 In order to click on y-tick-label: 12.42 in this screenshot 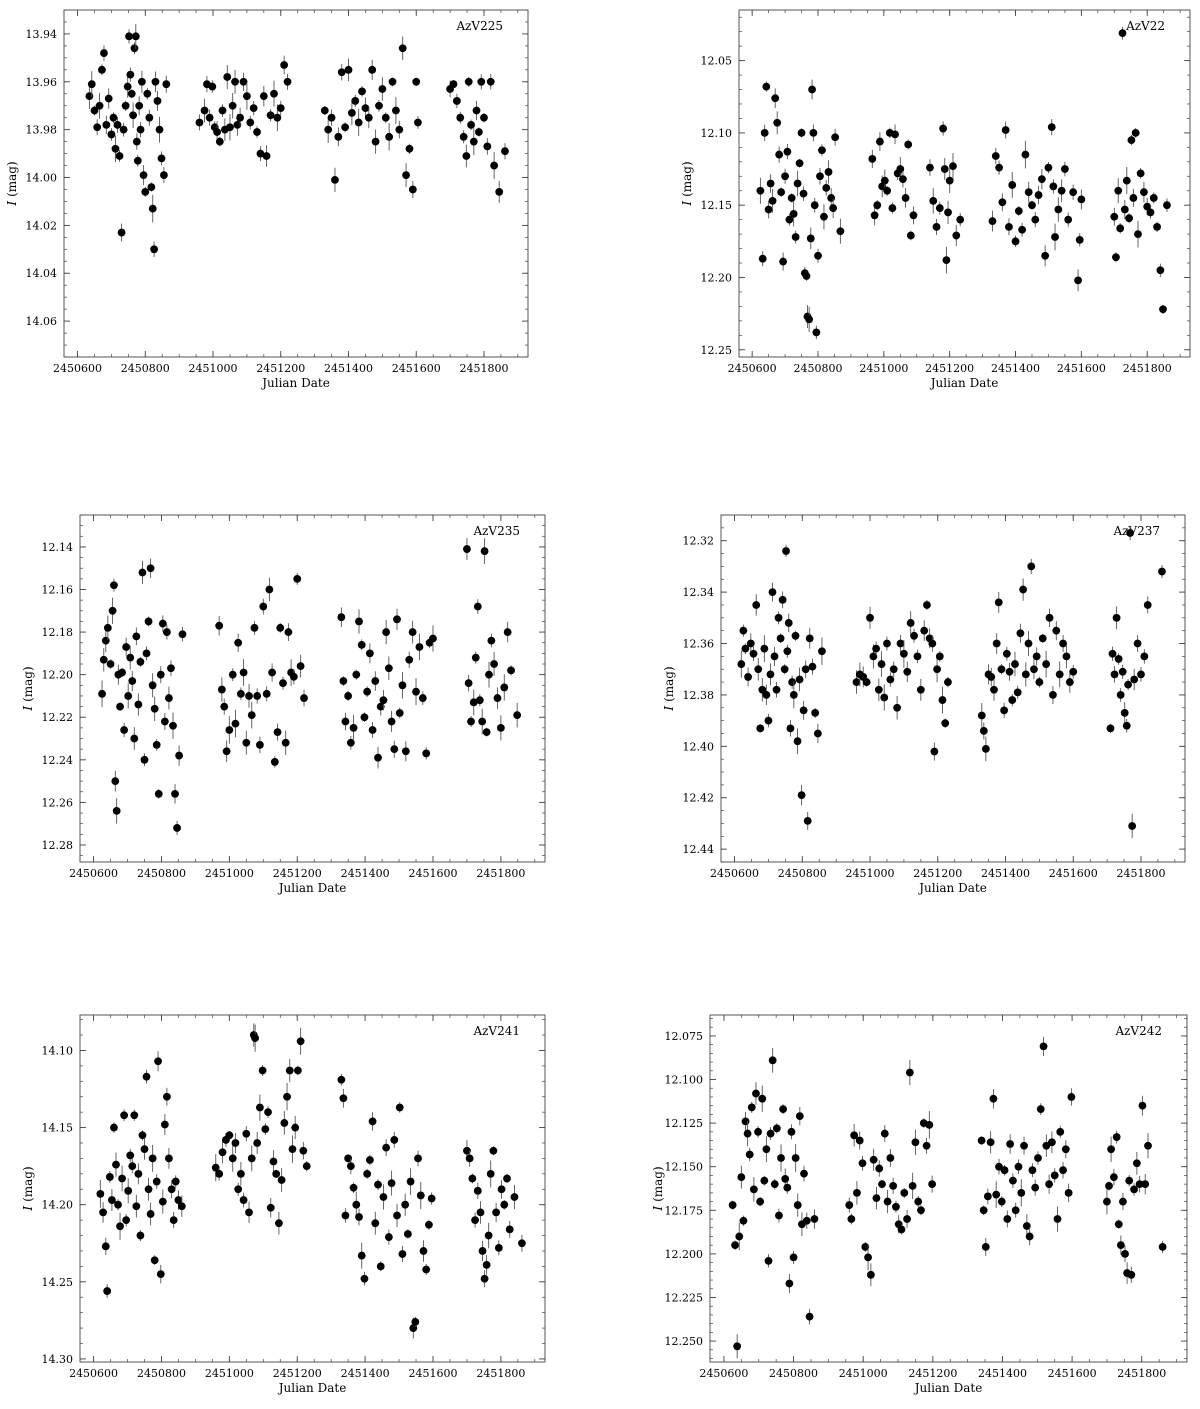, I will do `click(699, 798)`.